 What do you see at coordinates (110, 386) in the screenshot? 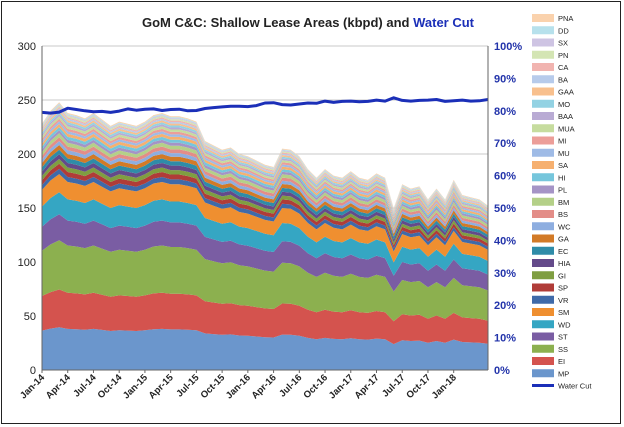
I see `x-tick-label: Oct-14` at bounding box center [110, 386].